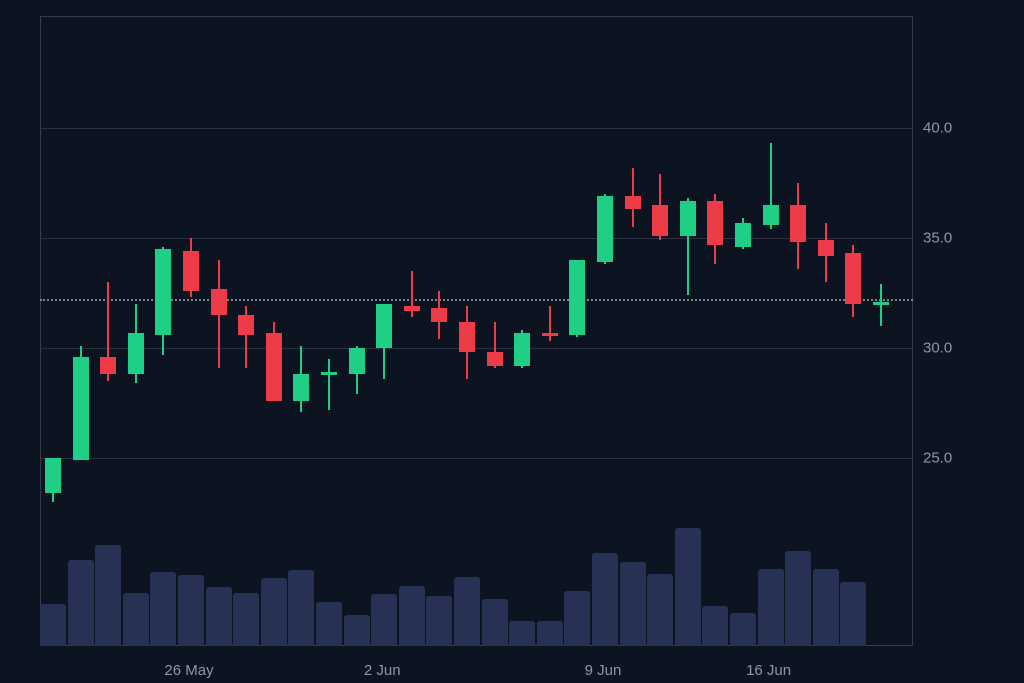 Image resolution: width=1024 pixels, height=683 pixels. What do you see at coordinates (938, 128) in the screenshot?
I see `y-tick-label: 40.0` at bounding box center [938, 128].